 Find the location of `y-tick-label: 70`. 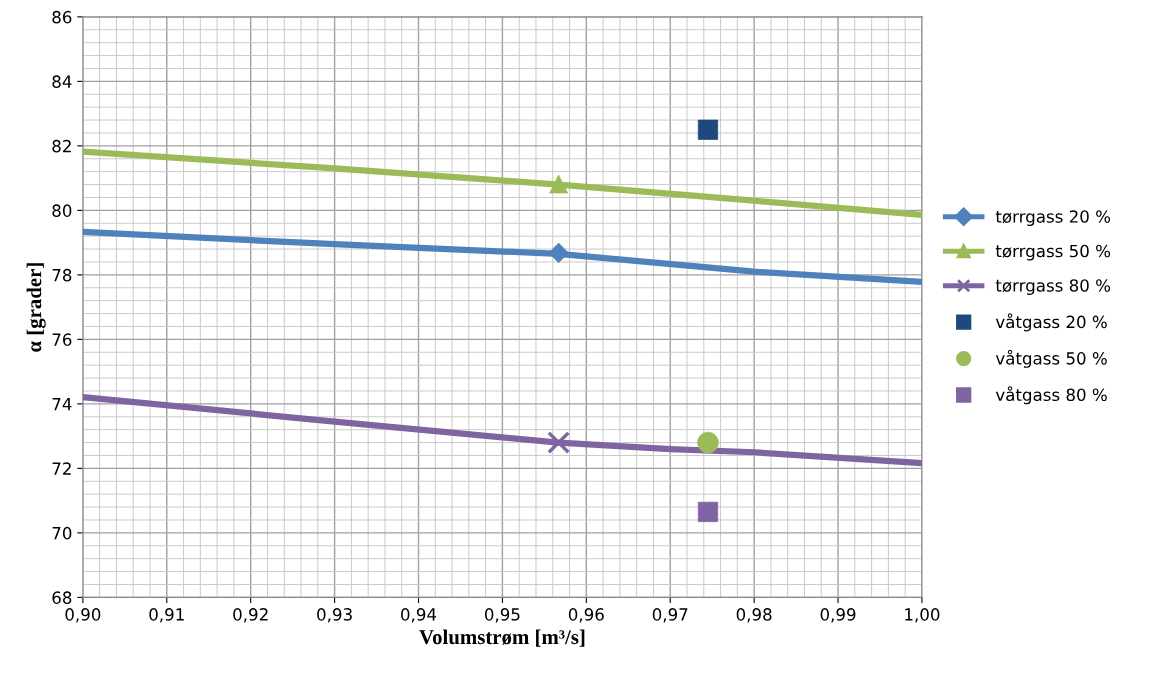

y-tick-label: 70 is located at coordinates (62, 533).